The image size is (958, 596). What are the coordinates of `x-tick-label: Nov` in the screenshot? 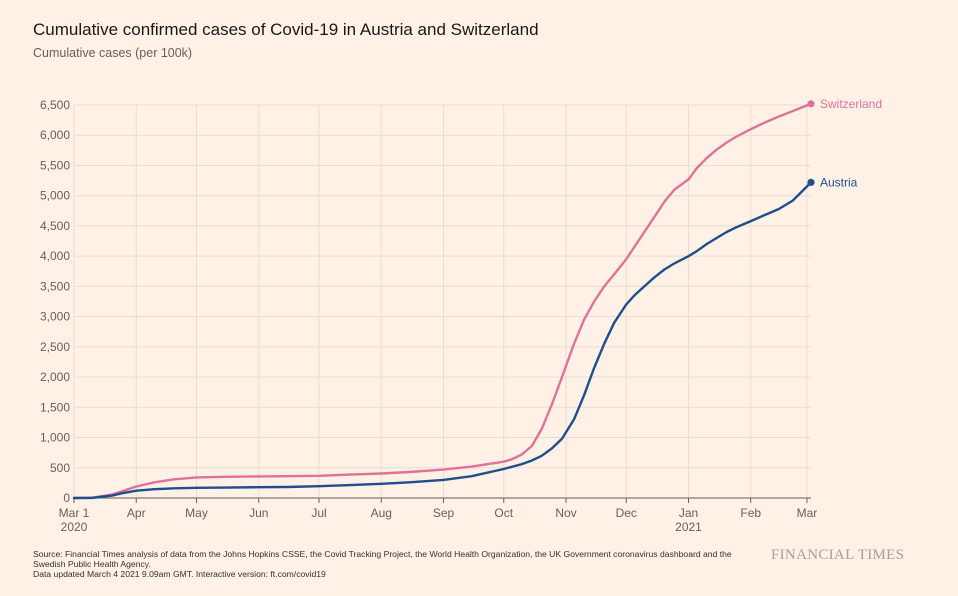 It's located at (565, 513).